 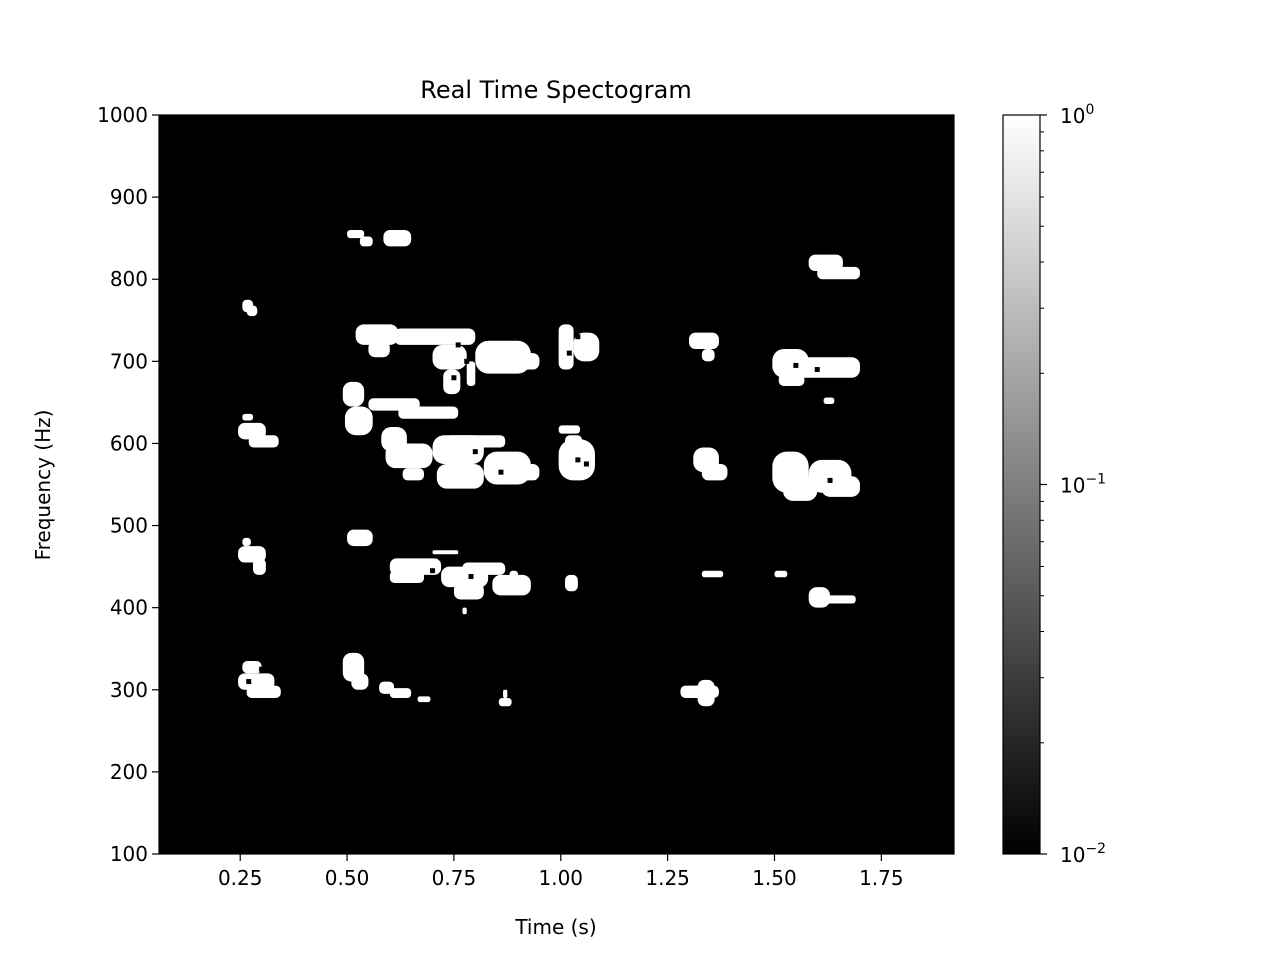 What do you see at coordinates (881, 878) in the screenshot?
I see `x-tick-label: 1.75` at bounding box center [881, 878].